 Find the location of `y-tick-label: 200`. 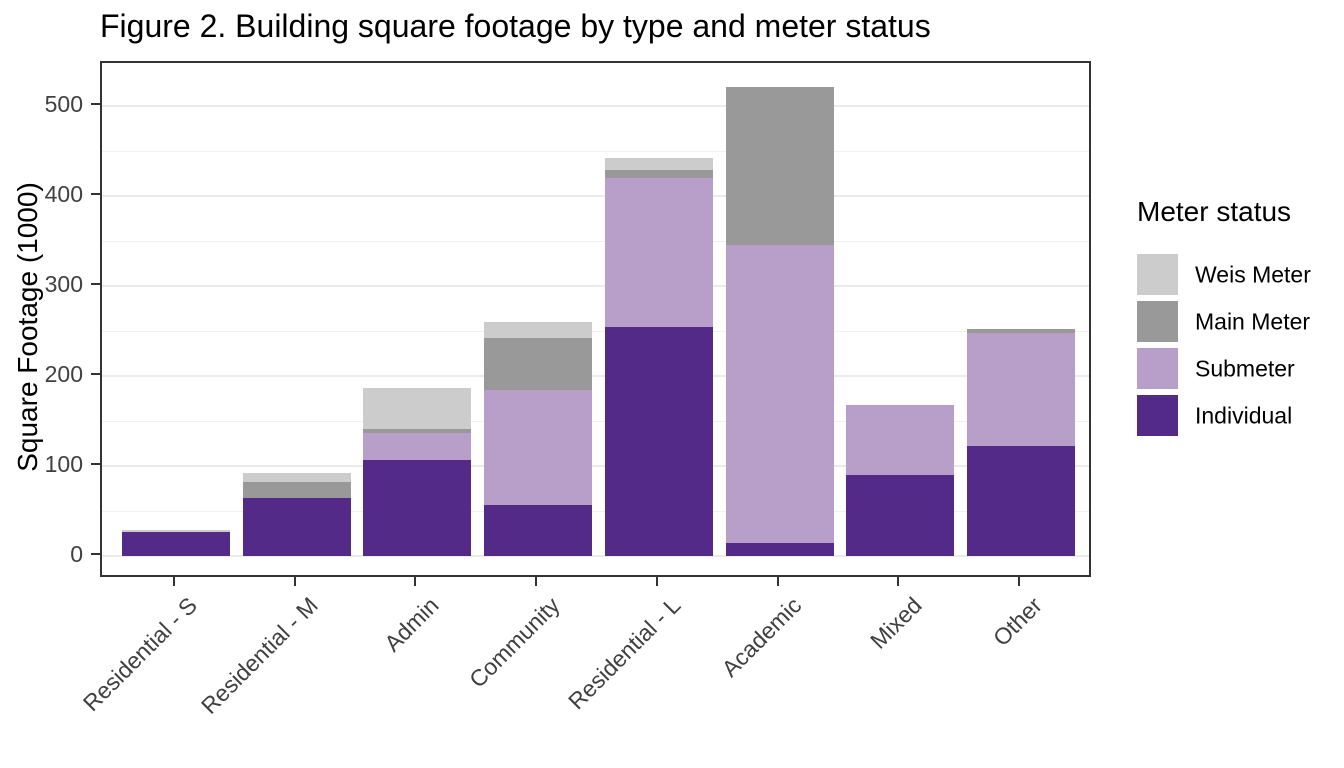

y-tick-label: 200 is located at coordinates (63, 374).